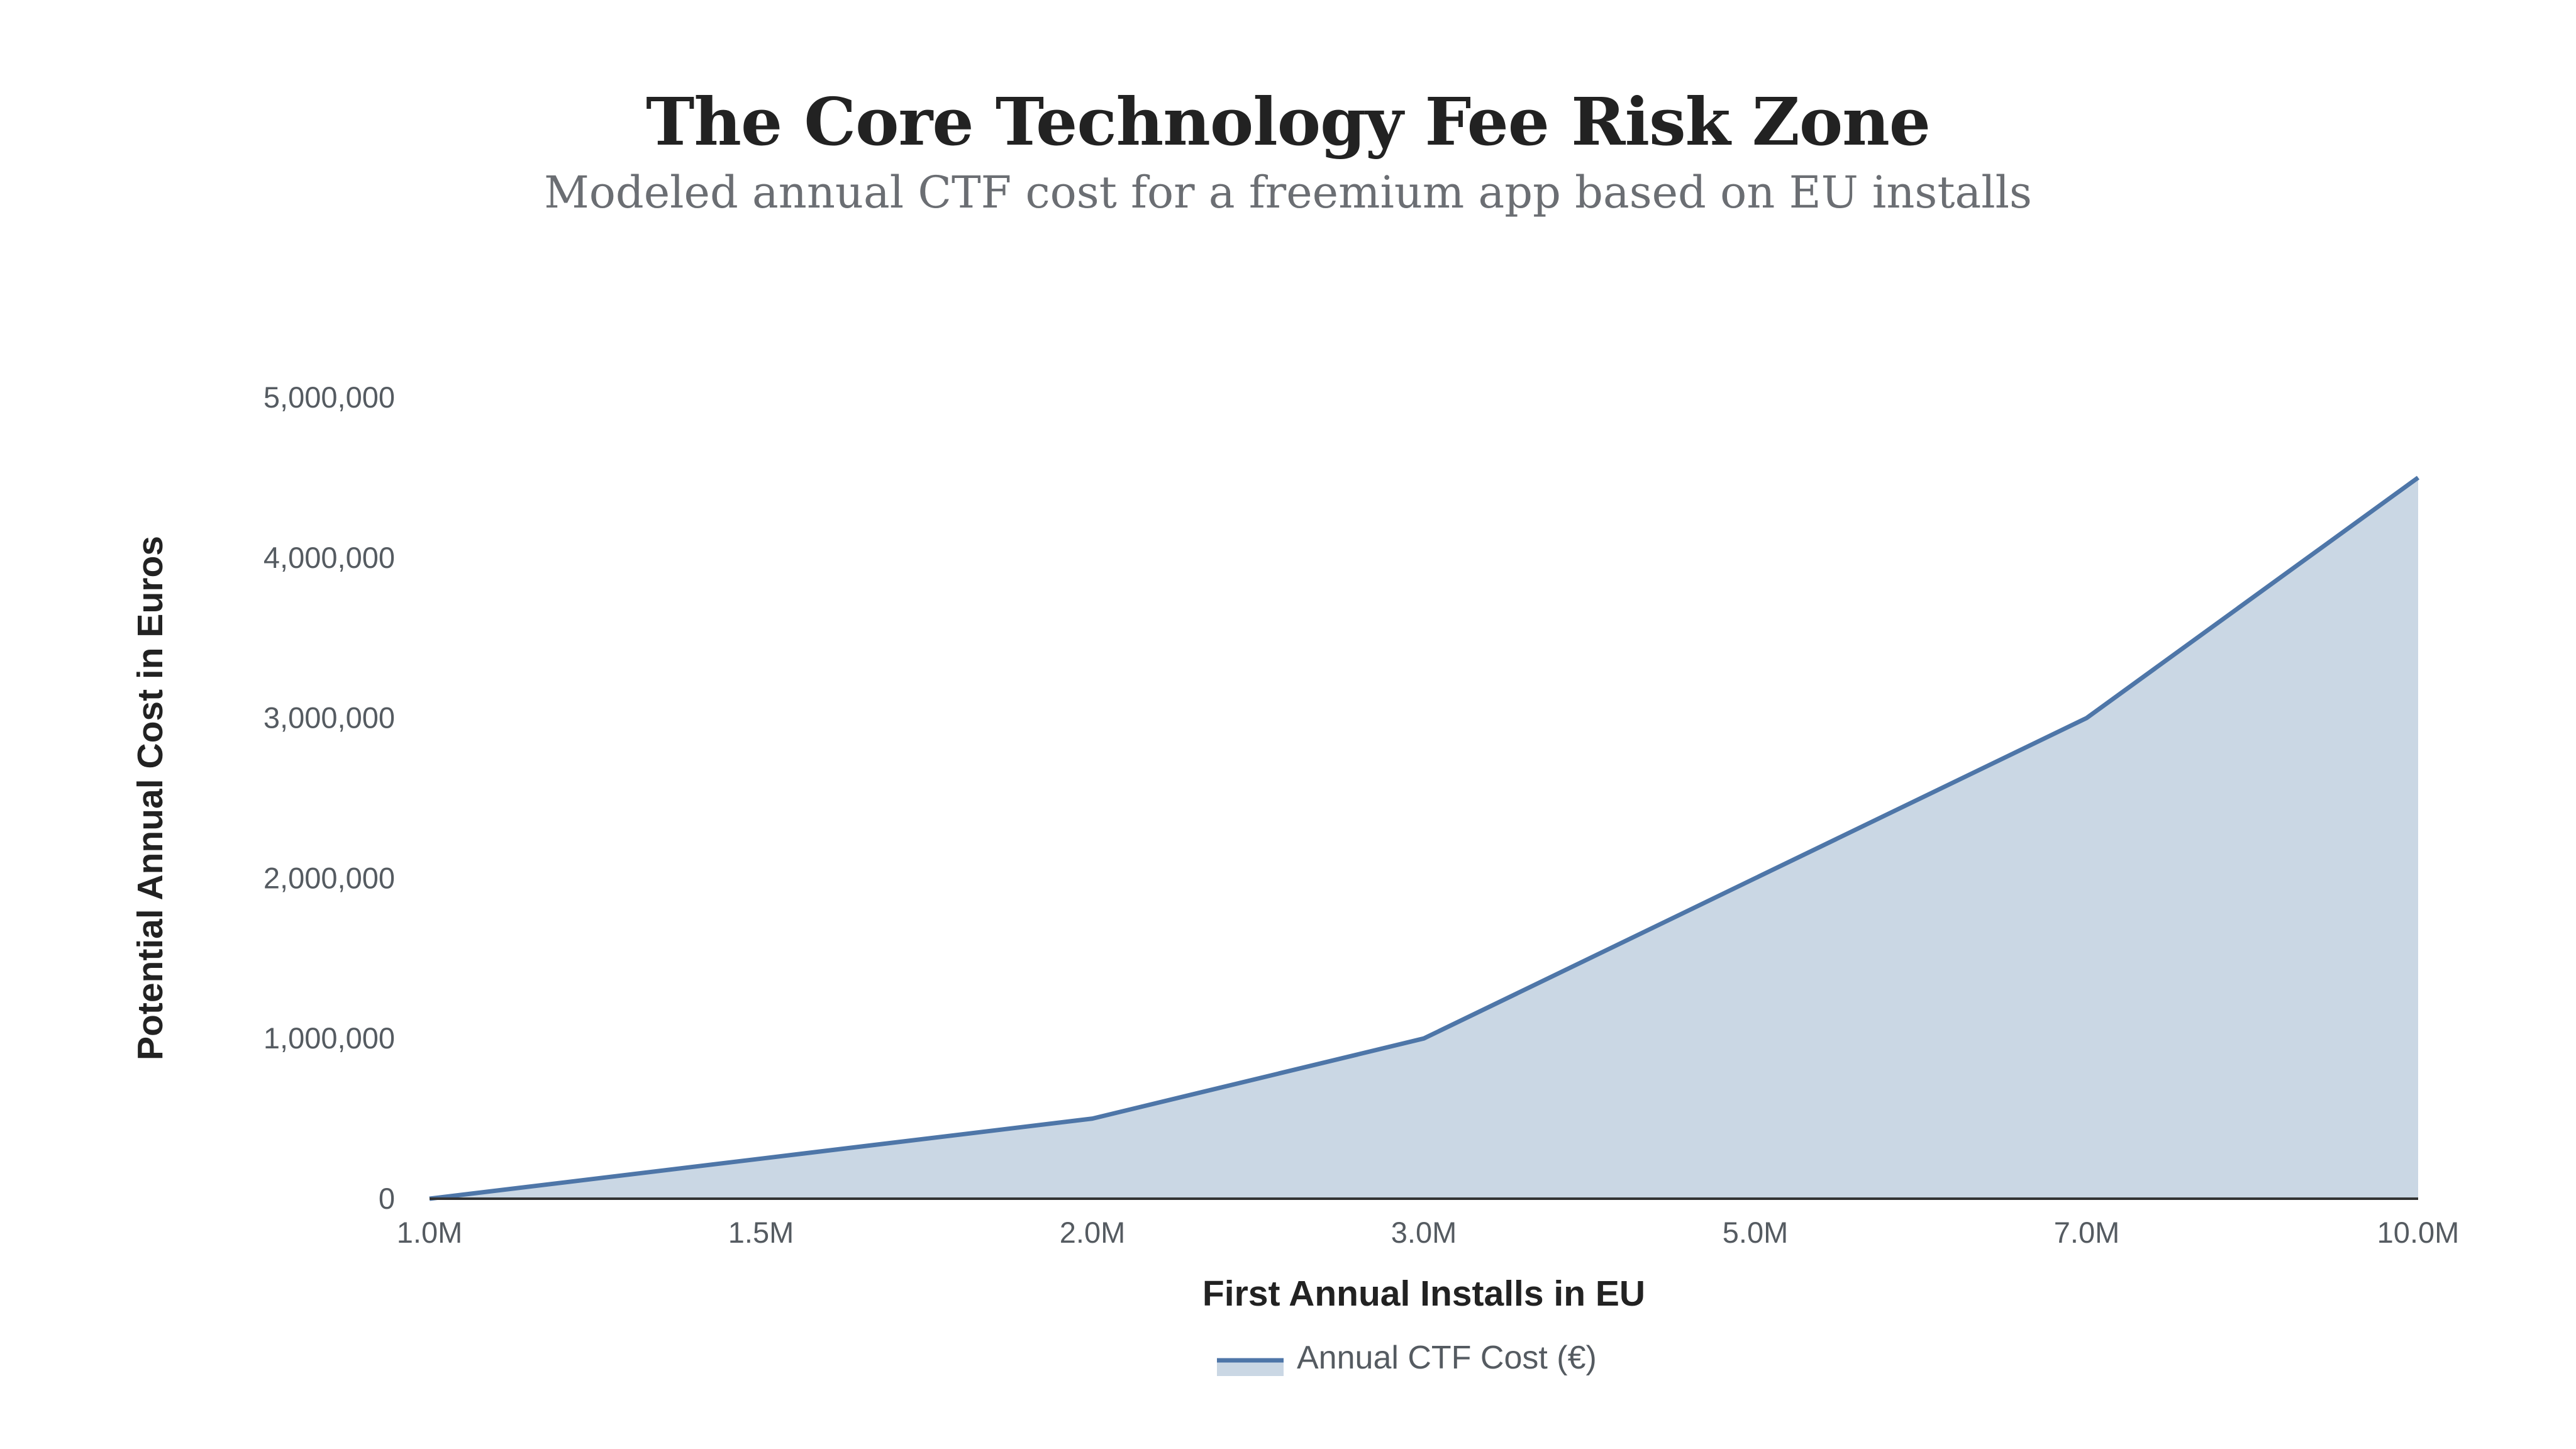 The width and height of the screenshot is (2576, 1449). Describe the element at coordinates (387, 1198) in the screenshot. I see `y-tick-label: 0` at that location.